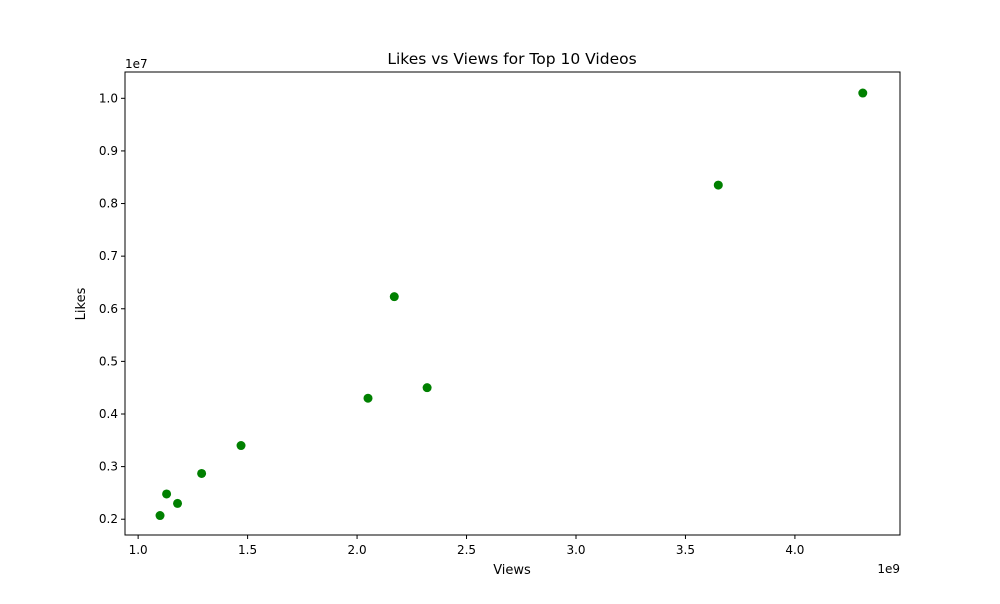 Image resolution: width=1000 pixels, height=604 pixels. Describe the element at coordinates (108, 204) in the screenshot. I see `y-tick-label: 0.8` at that location.